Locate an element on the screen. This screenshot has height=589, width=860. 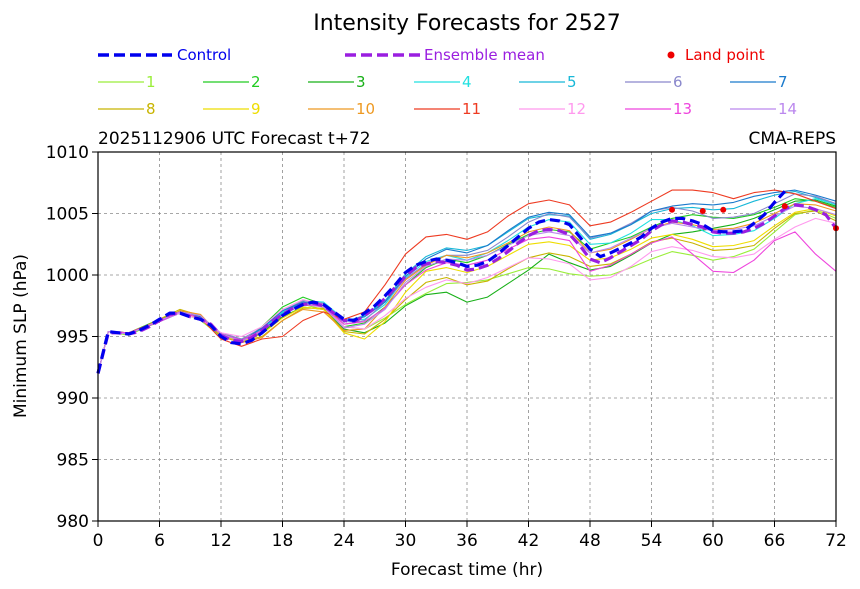
x-tick-label: 60 is located at coordinates (713, 541).